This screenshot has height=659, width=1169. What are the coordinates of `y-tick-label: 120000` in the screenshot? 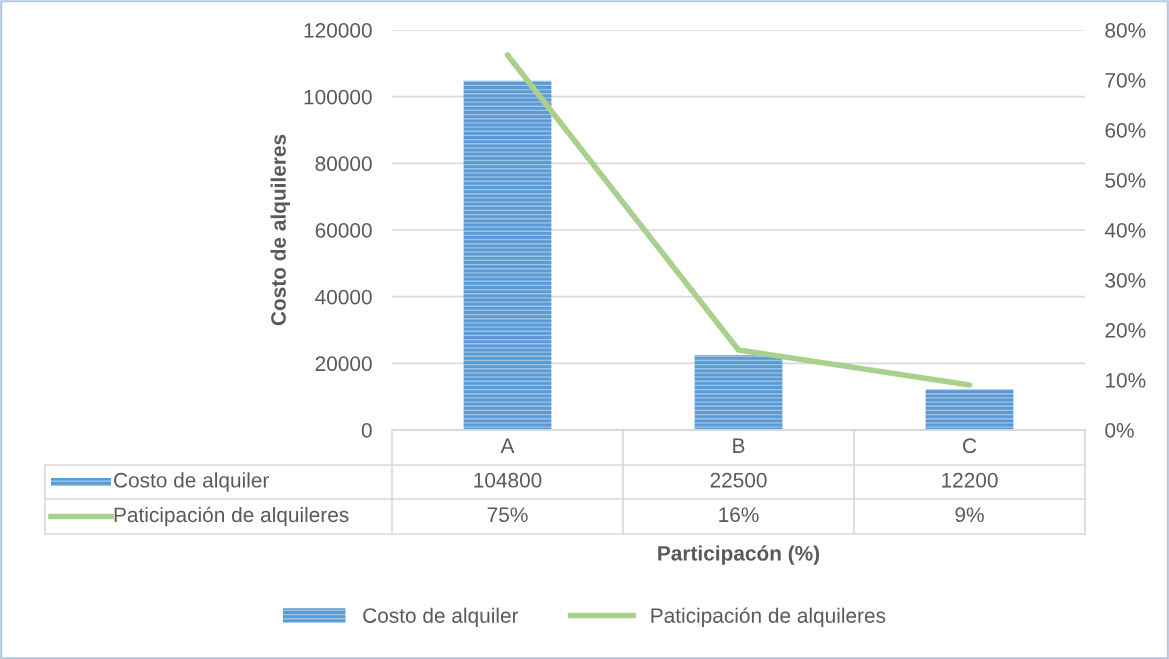 It's located at (338, 30).